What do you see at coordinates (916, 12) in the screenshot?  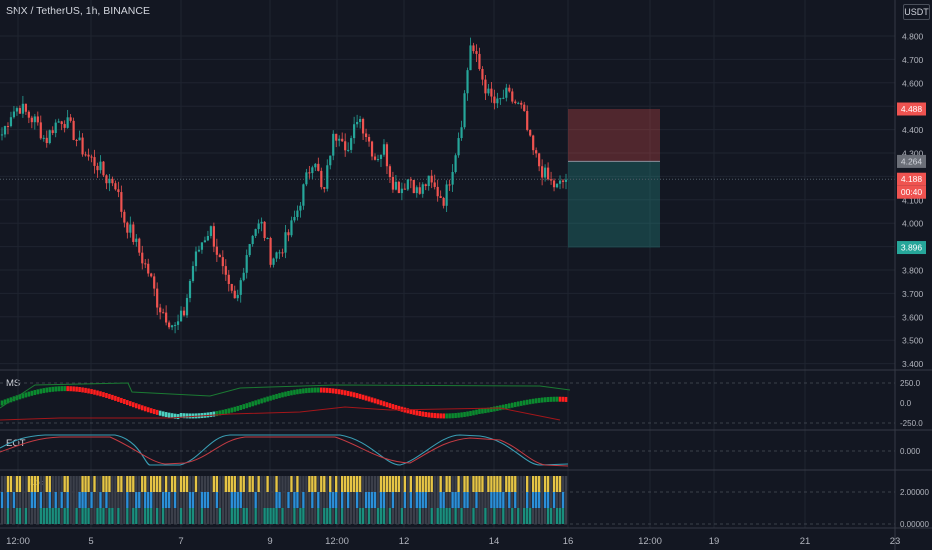 I see `currency-selector: USDT` at bounding box center [916, 12].